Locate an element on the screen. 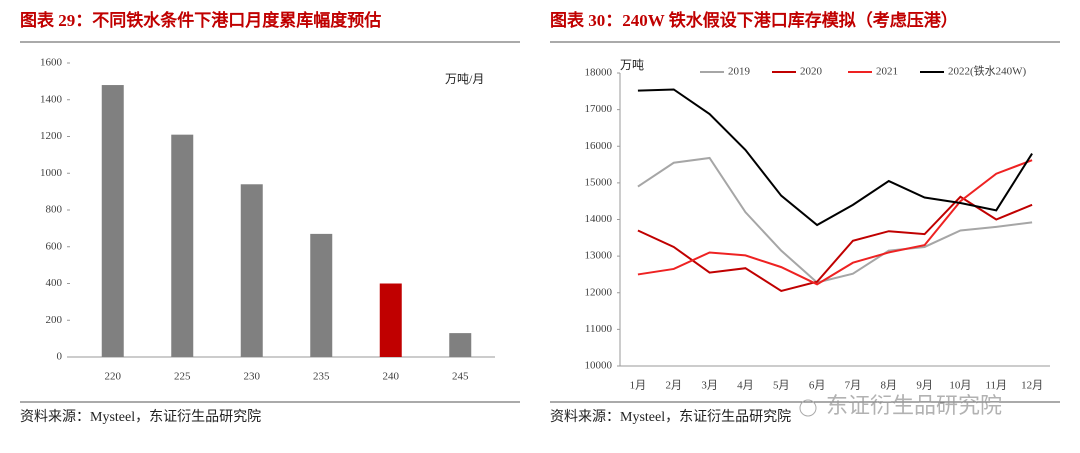 This screenshot has height=453, width=1080. y-tick-label: 800 is located at coordinates (54, 210).